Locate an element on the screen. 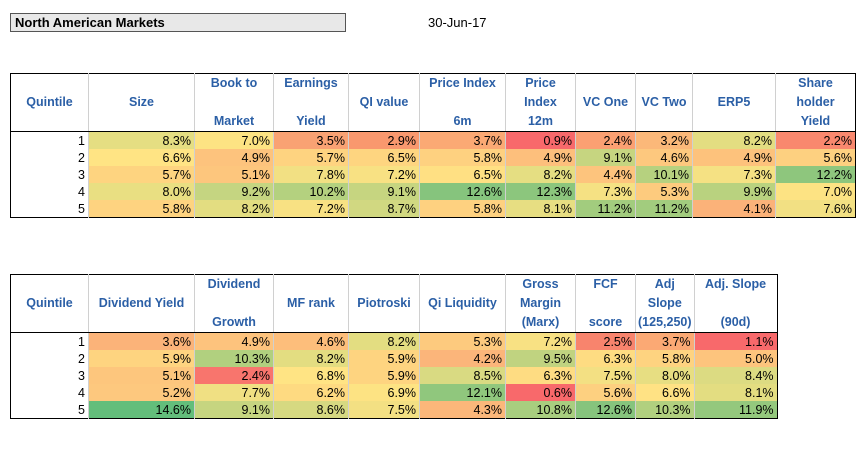 The width and height of the screenshot is (857, 475). column-header: FCF score is located at coordinates (605, 303).